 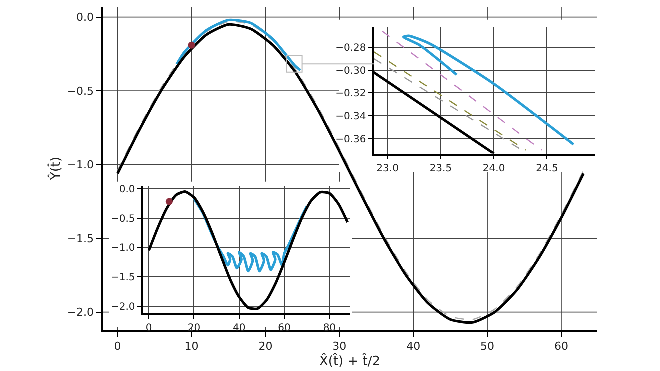 What do you see at coordinates (351, 48) in the screenshot?
I see `y-tick-label: −0.28` at bounding box center [351, 48].